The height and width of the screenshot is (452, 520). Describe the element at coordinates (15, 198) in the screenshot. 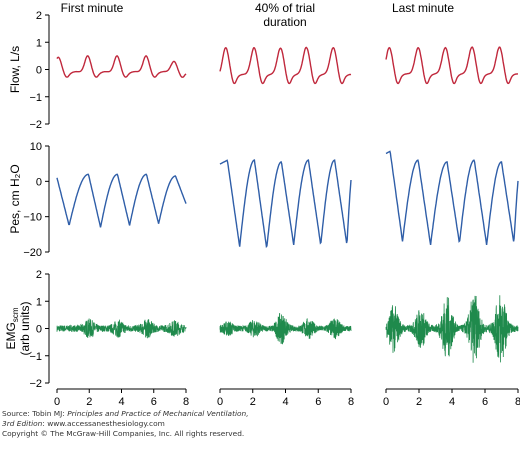

I see `pes-y-label: Pes, cm H₂O` at that location.